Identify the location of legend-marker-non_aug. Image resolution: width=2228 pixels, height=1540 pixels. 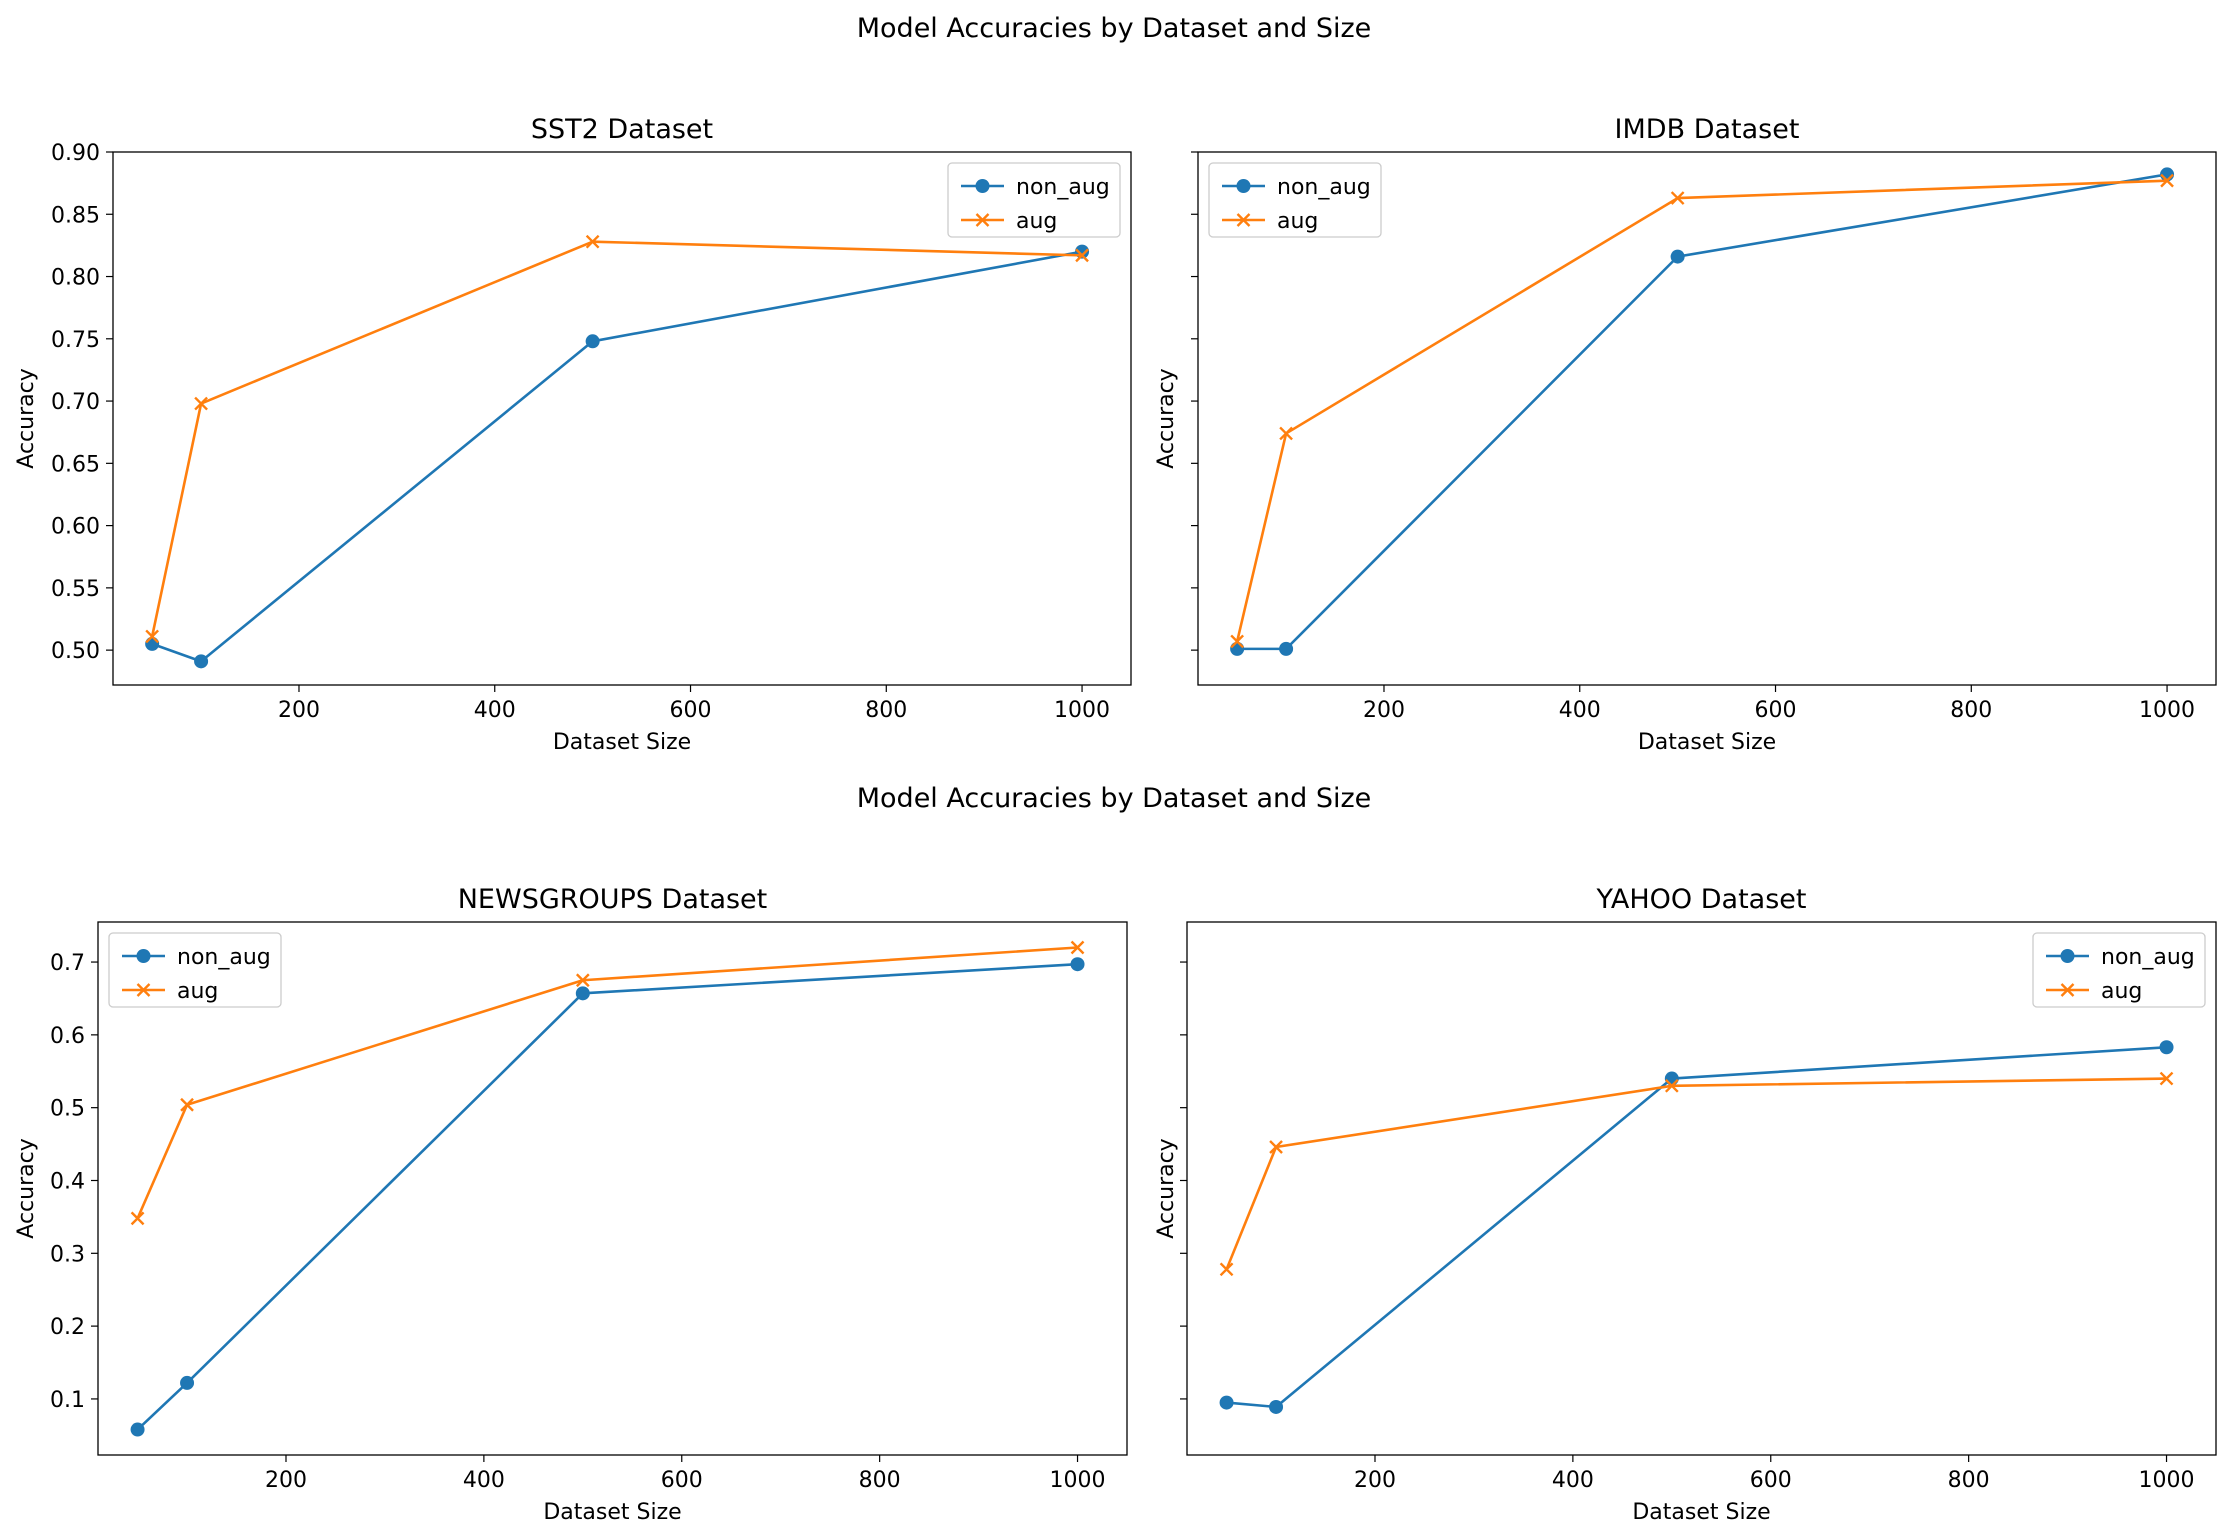
(1243, 186).